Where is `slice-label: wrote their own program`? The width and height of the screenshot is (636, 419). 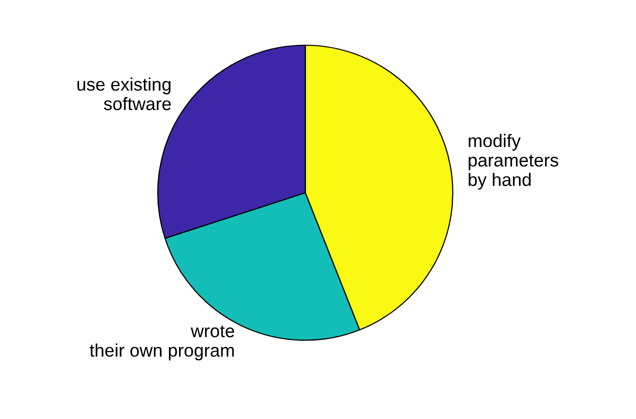 slice-label: wrote their own program is located at coordinates (162, 342).